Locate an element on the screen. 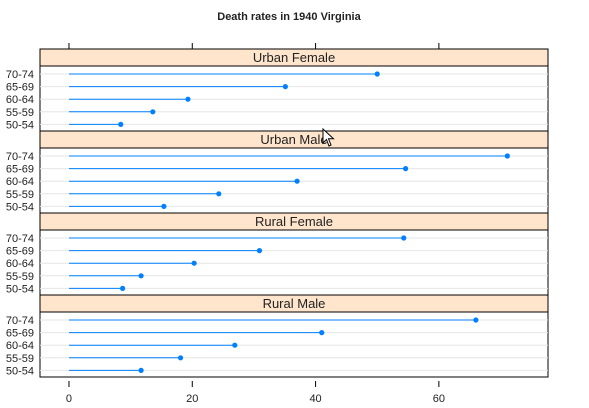 The image size is (589, 408). x-tick-label: 0 is located at coordinates (69, 399).